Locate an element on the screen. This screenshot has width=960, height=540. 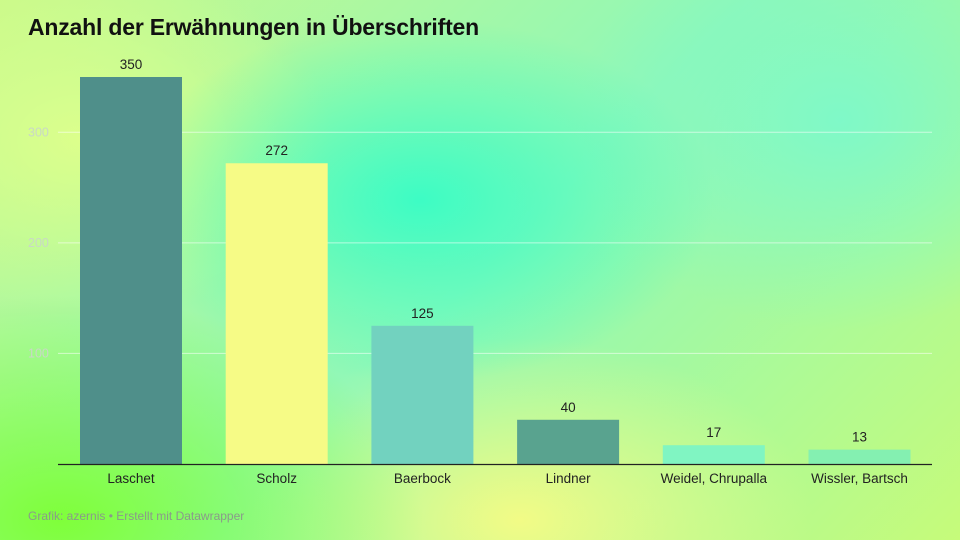
category-label: Scholz is located at coordinates (276, 478).